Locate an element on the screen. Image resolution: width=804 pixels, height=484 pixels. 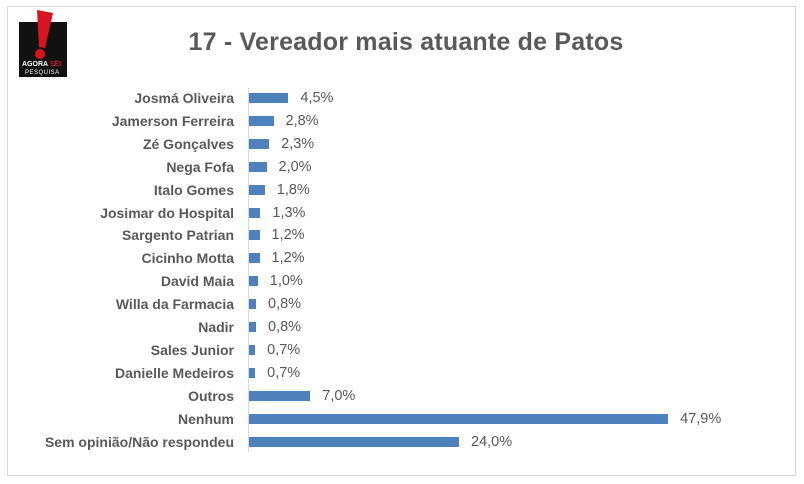
bar-row: Outros 7,0% is located at coordinates (402, 396).